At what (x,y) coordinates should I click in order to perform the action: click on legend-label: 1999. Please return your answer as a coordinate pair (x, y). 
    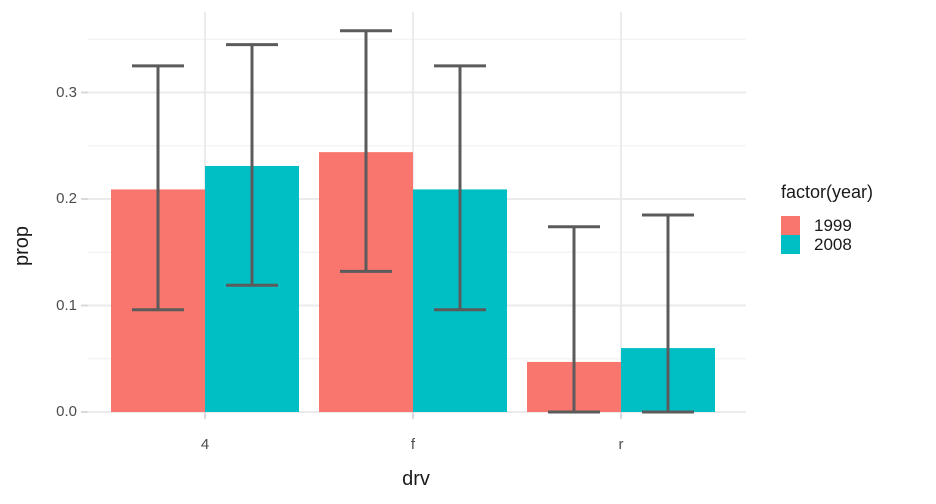
    Looking at the image, I should click on (833, 225).